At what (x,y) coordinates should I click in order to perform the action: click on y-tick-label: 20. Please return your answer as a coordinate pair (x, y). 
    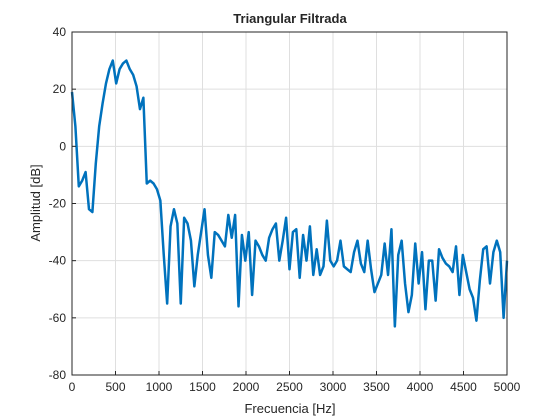
    Looking at the image, I should click on (60, 89).